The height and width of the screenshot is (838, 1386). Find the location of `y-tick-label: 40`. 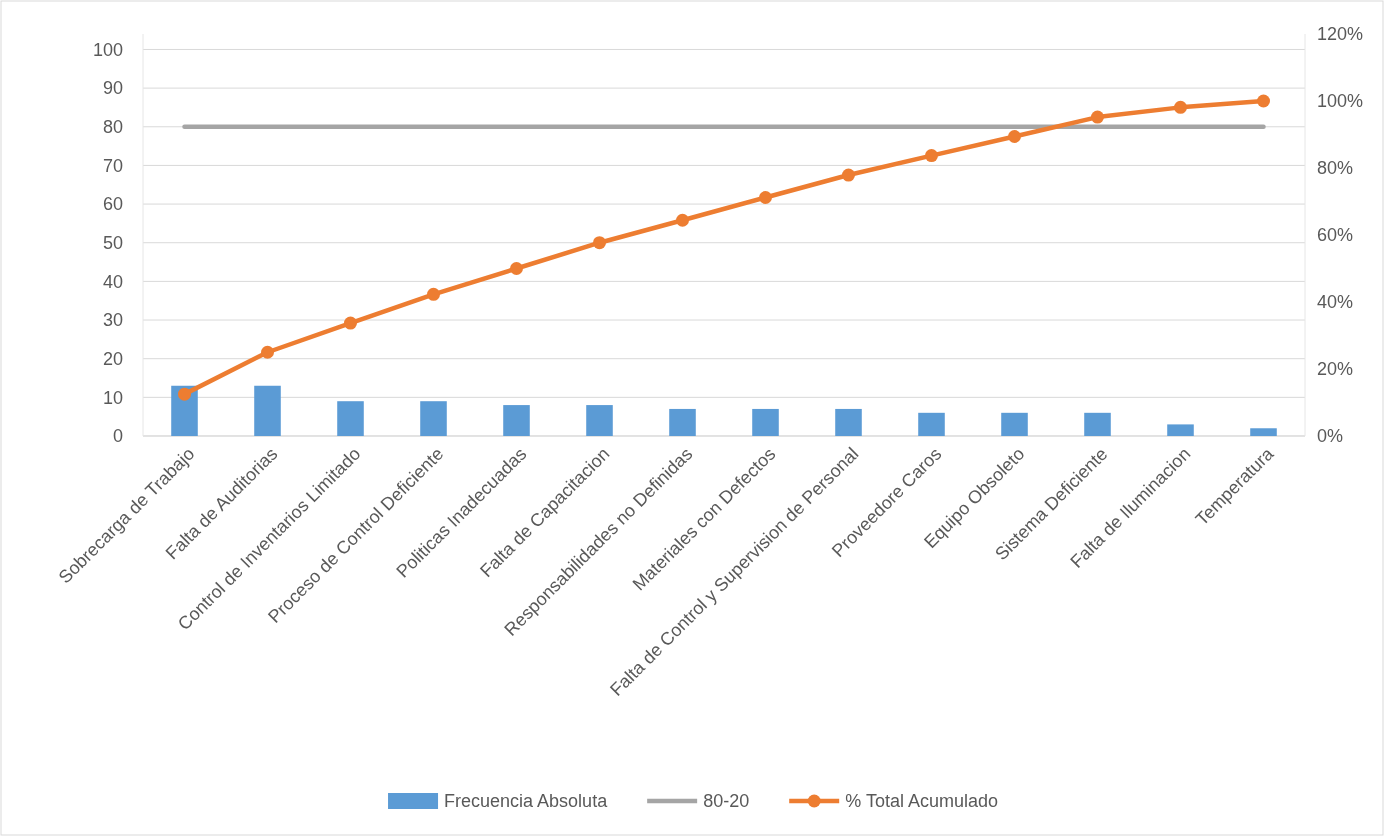

y-tick-label: 40 is located at coordinates (112, 281).